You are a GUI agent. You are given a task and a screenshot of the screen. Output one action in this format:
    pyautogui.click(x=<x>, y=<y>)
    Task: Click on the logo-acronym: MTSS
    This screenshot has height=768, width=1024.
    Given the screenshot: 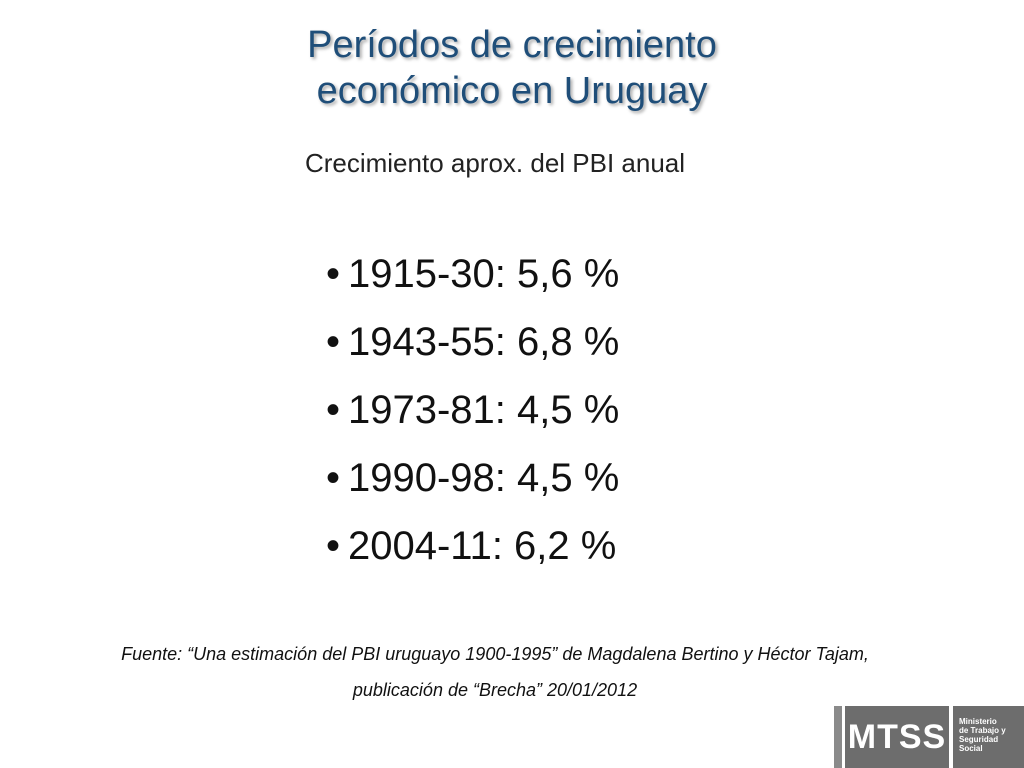 What is the action you would take?
    pyautogui.click(x=897, y=737)
    